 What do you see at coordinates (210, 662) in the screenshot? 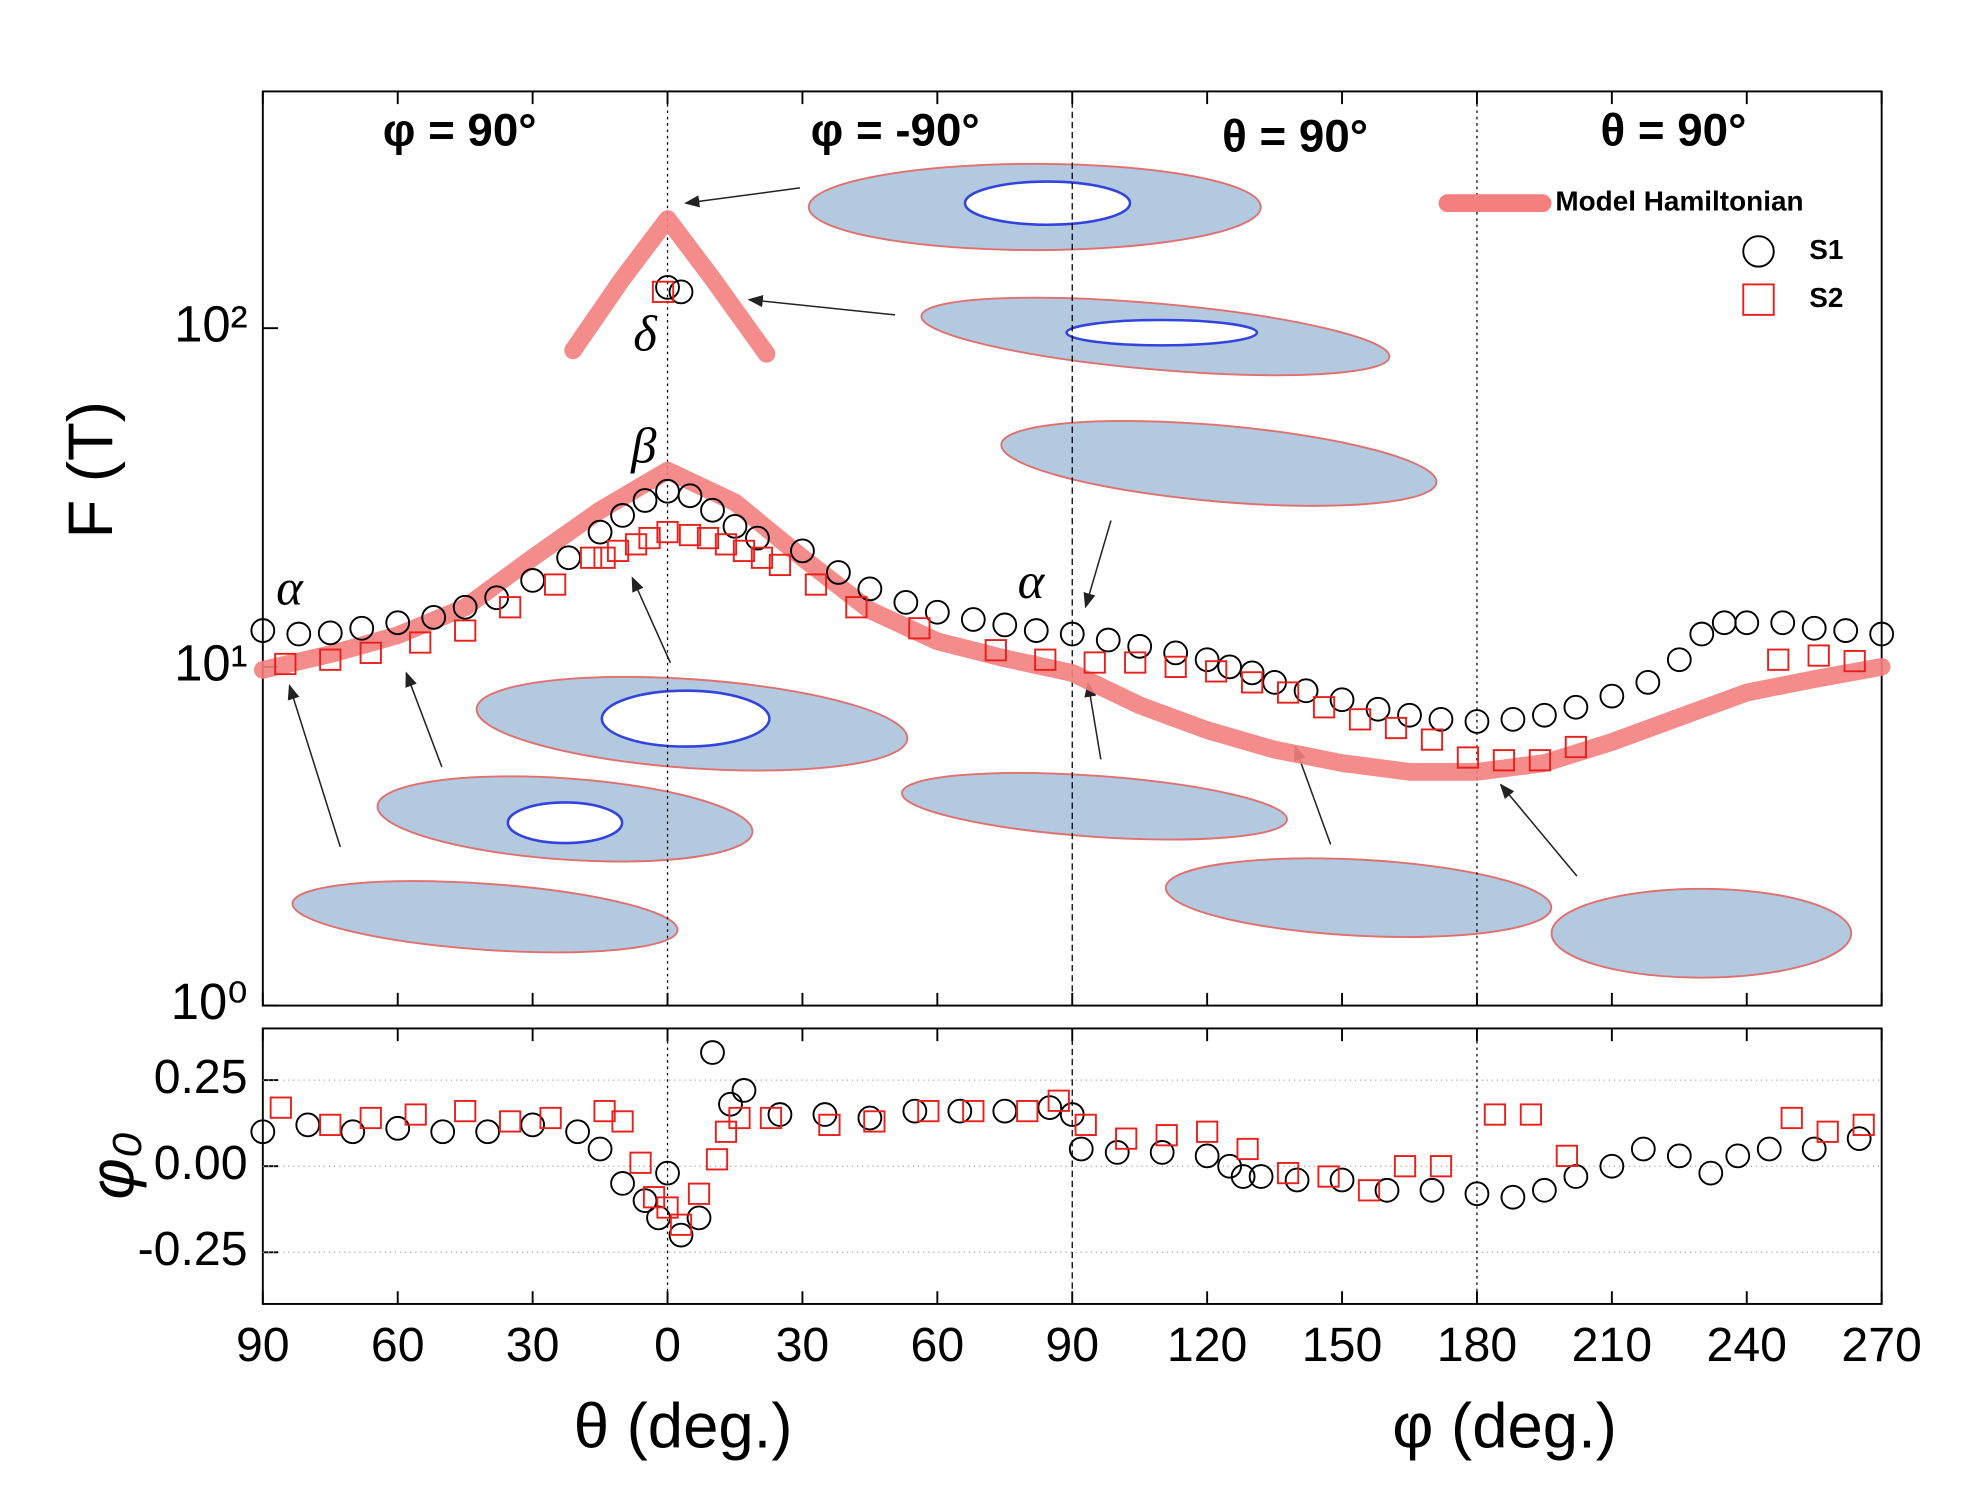
I see `y-tick-label: 10¹` at bounding box center [210, 662].